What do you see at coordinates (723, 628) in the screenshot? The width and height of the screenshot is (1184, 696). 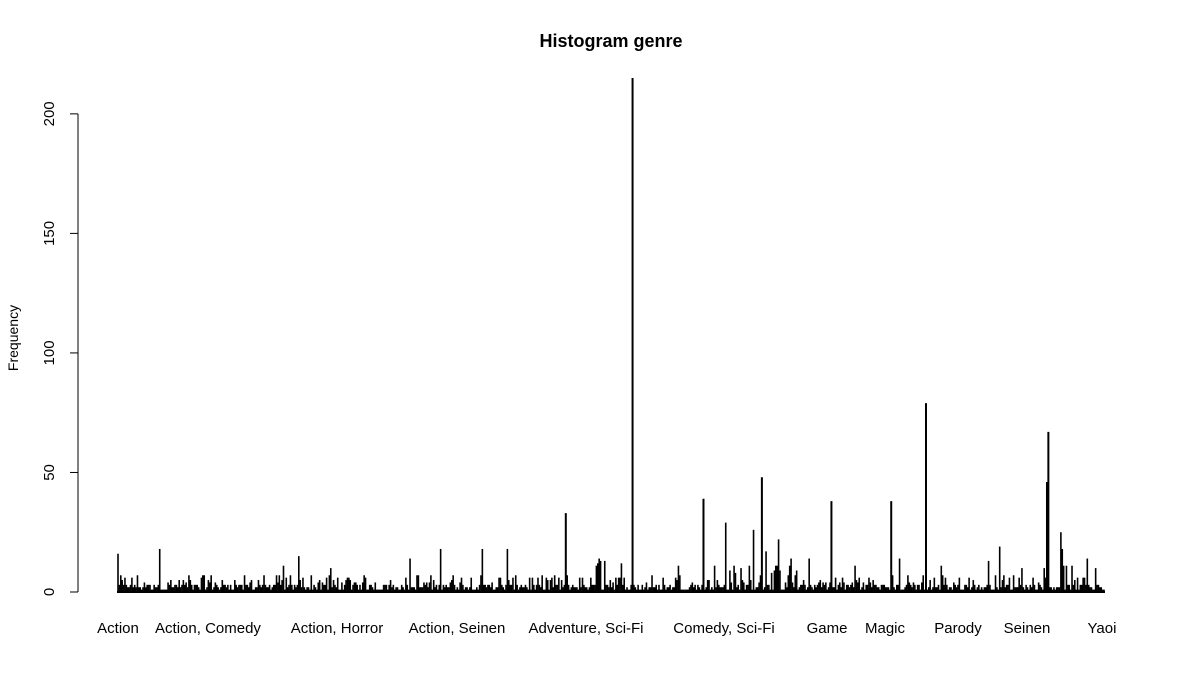 I see `x-tick-label: Comedy, Sci-Fi` at bounding box center [723, 628].